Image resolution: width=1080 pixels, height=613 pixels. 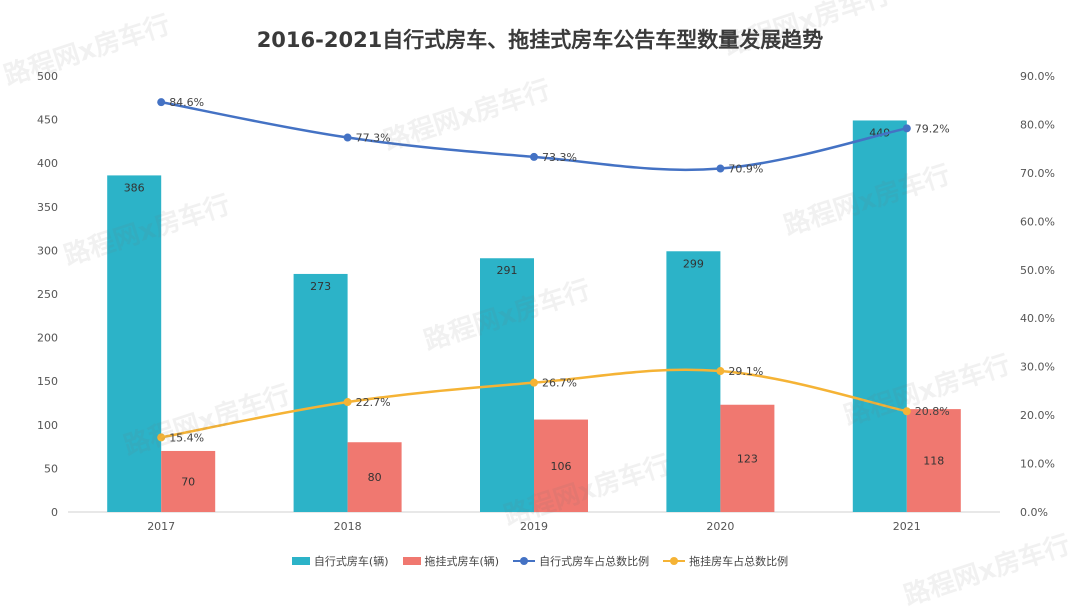 I want to click on bar-data-label: 70, so click(x=188, y=481).